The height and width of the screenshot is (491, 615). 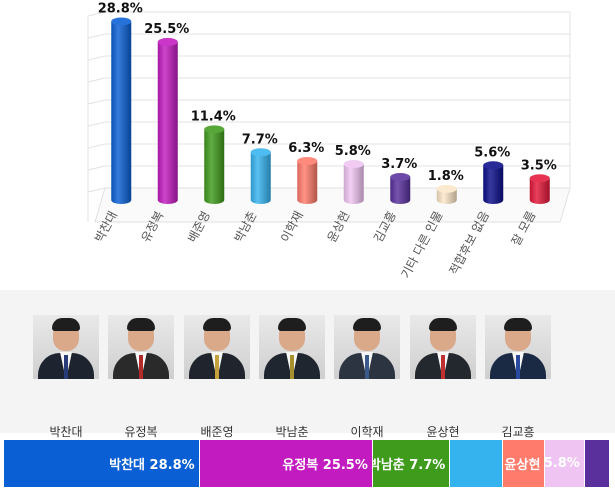 What do you see at coordinates (141, 432) in the screenshot?
I see `candidate-name: 유정복` at bounding box center [141, 432].